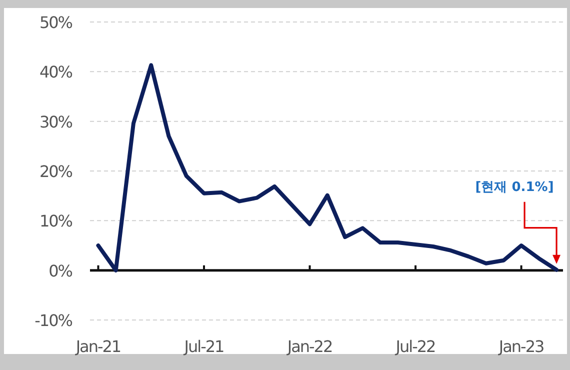 Image resolution: width=570 pixels, height=370 pixels. What do you see at coordinates (60, 270) in the screenshot?
I see `y-tick-label: 0%` at bounding box center [60, 270].